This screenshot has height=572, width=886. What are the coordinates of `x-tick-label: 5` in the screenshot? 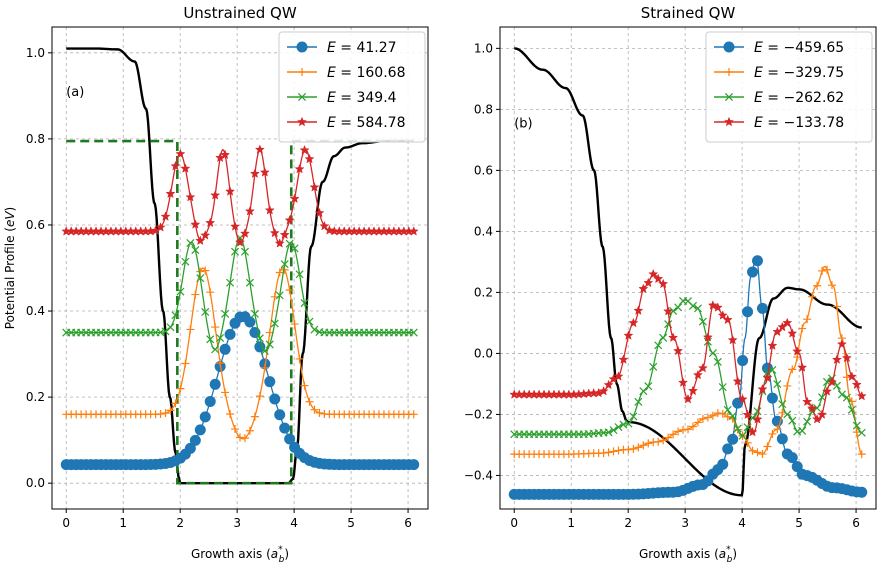 It's located at (799, 523).